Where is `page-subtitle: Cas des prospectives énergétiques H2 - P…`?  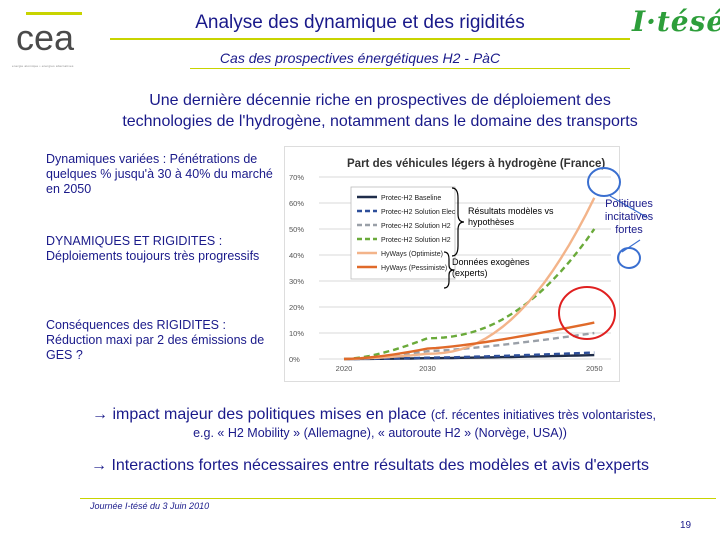
page-subtitle: Cas des prospectives énergétiques H2 - P… is located at coordinates (360, 58).